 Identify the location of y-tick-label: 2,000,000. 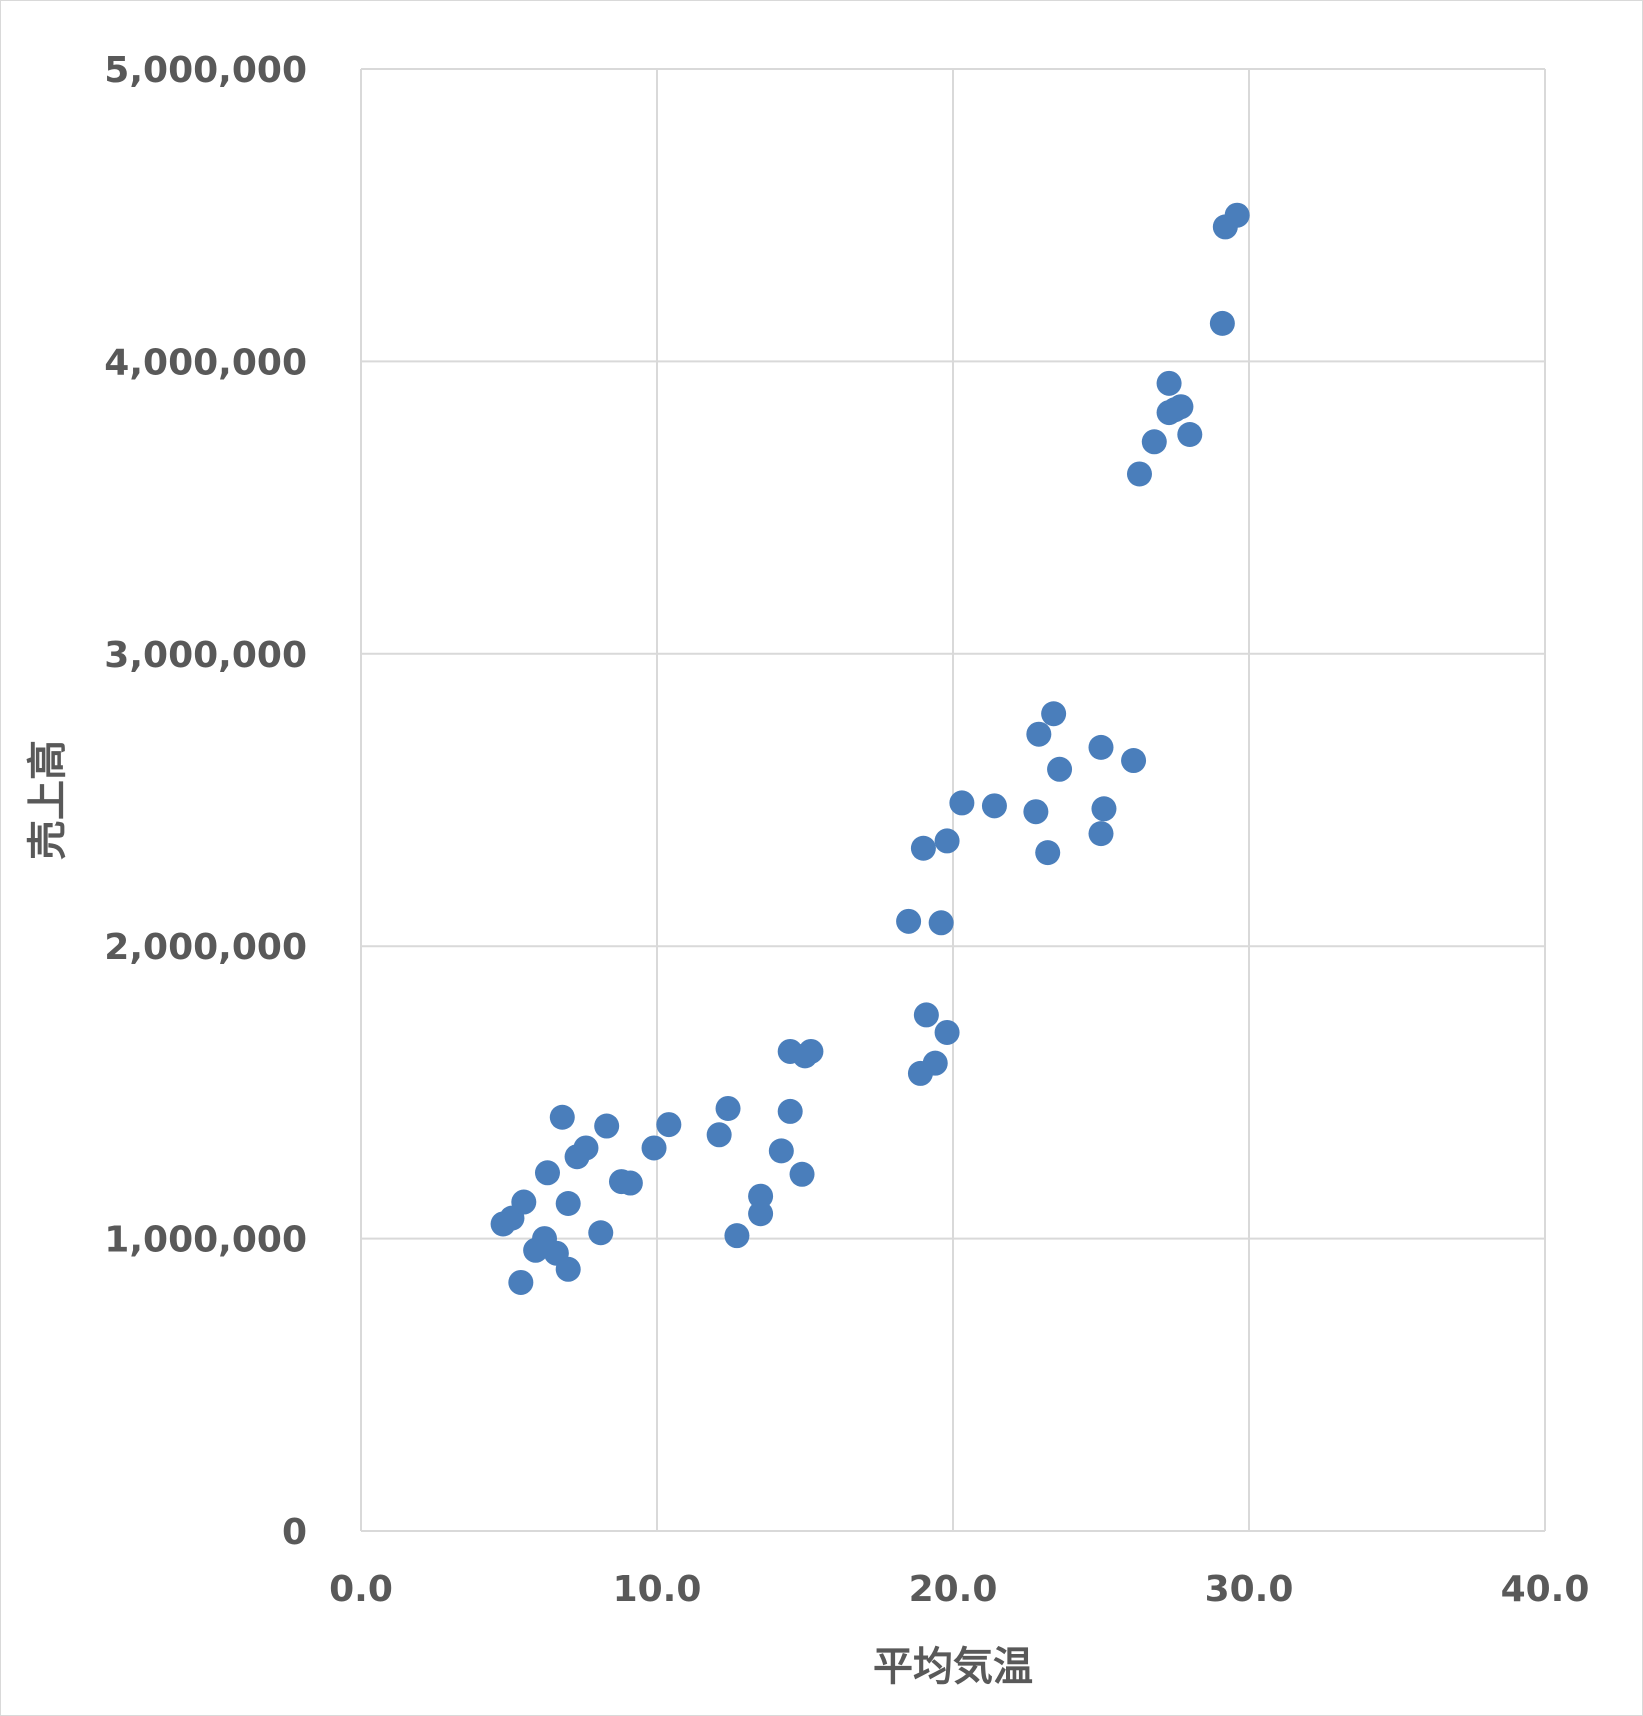
(205, 947).